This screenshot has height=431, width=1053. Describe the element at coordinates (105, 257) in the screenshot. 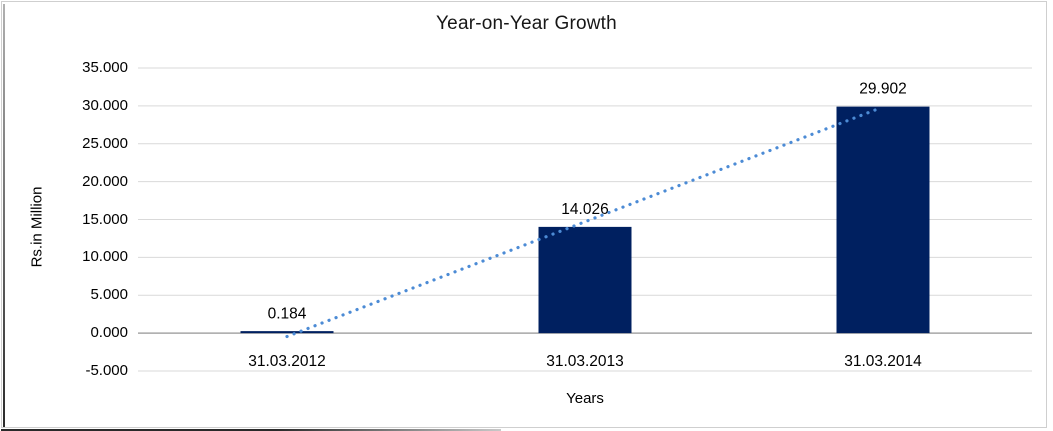

I see `y-tick-label: 10.000` at that location.